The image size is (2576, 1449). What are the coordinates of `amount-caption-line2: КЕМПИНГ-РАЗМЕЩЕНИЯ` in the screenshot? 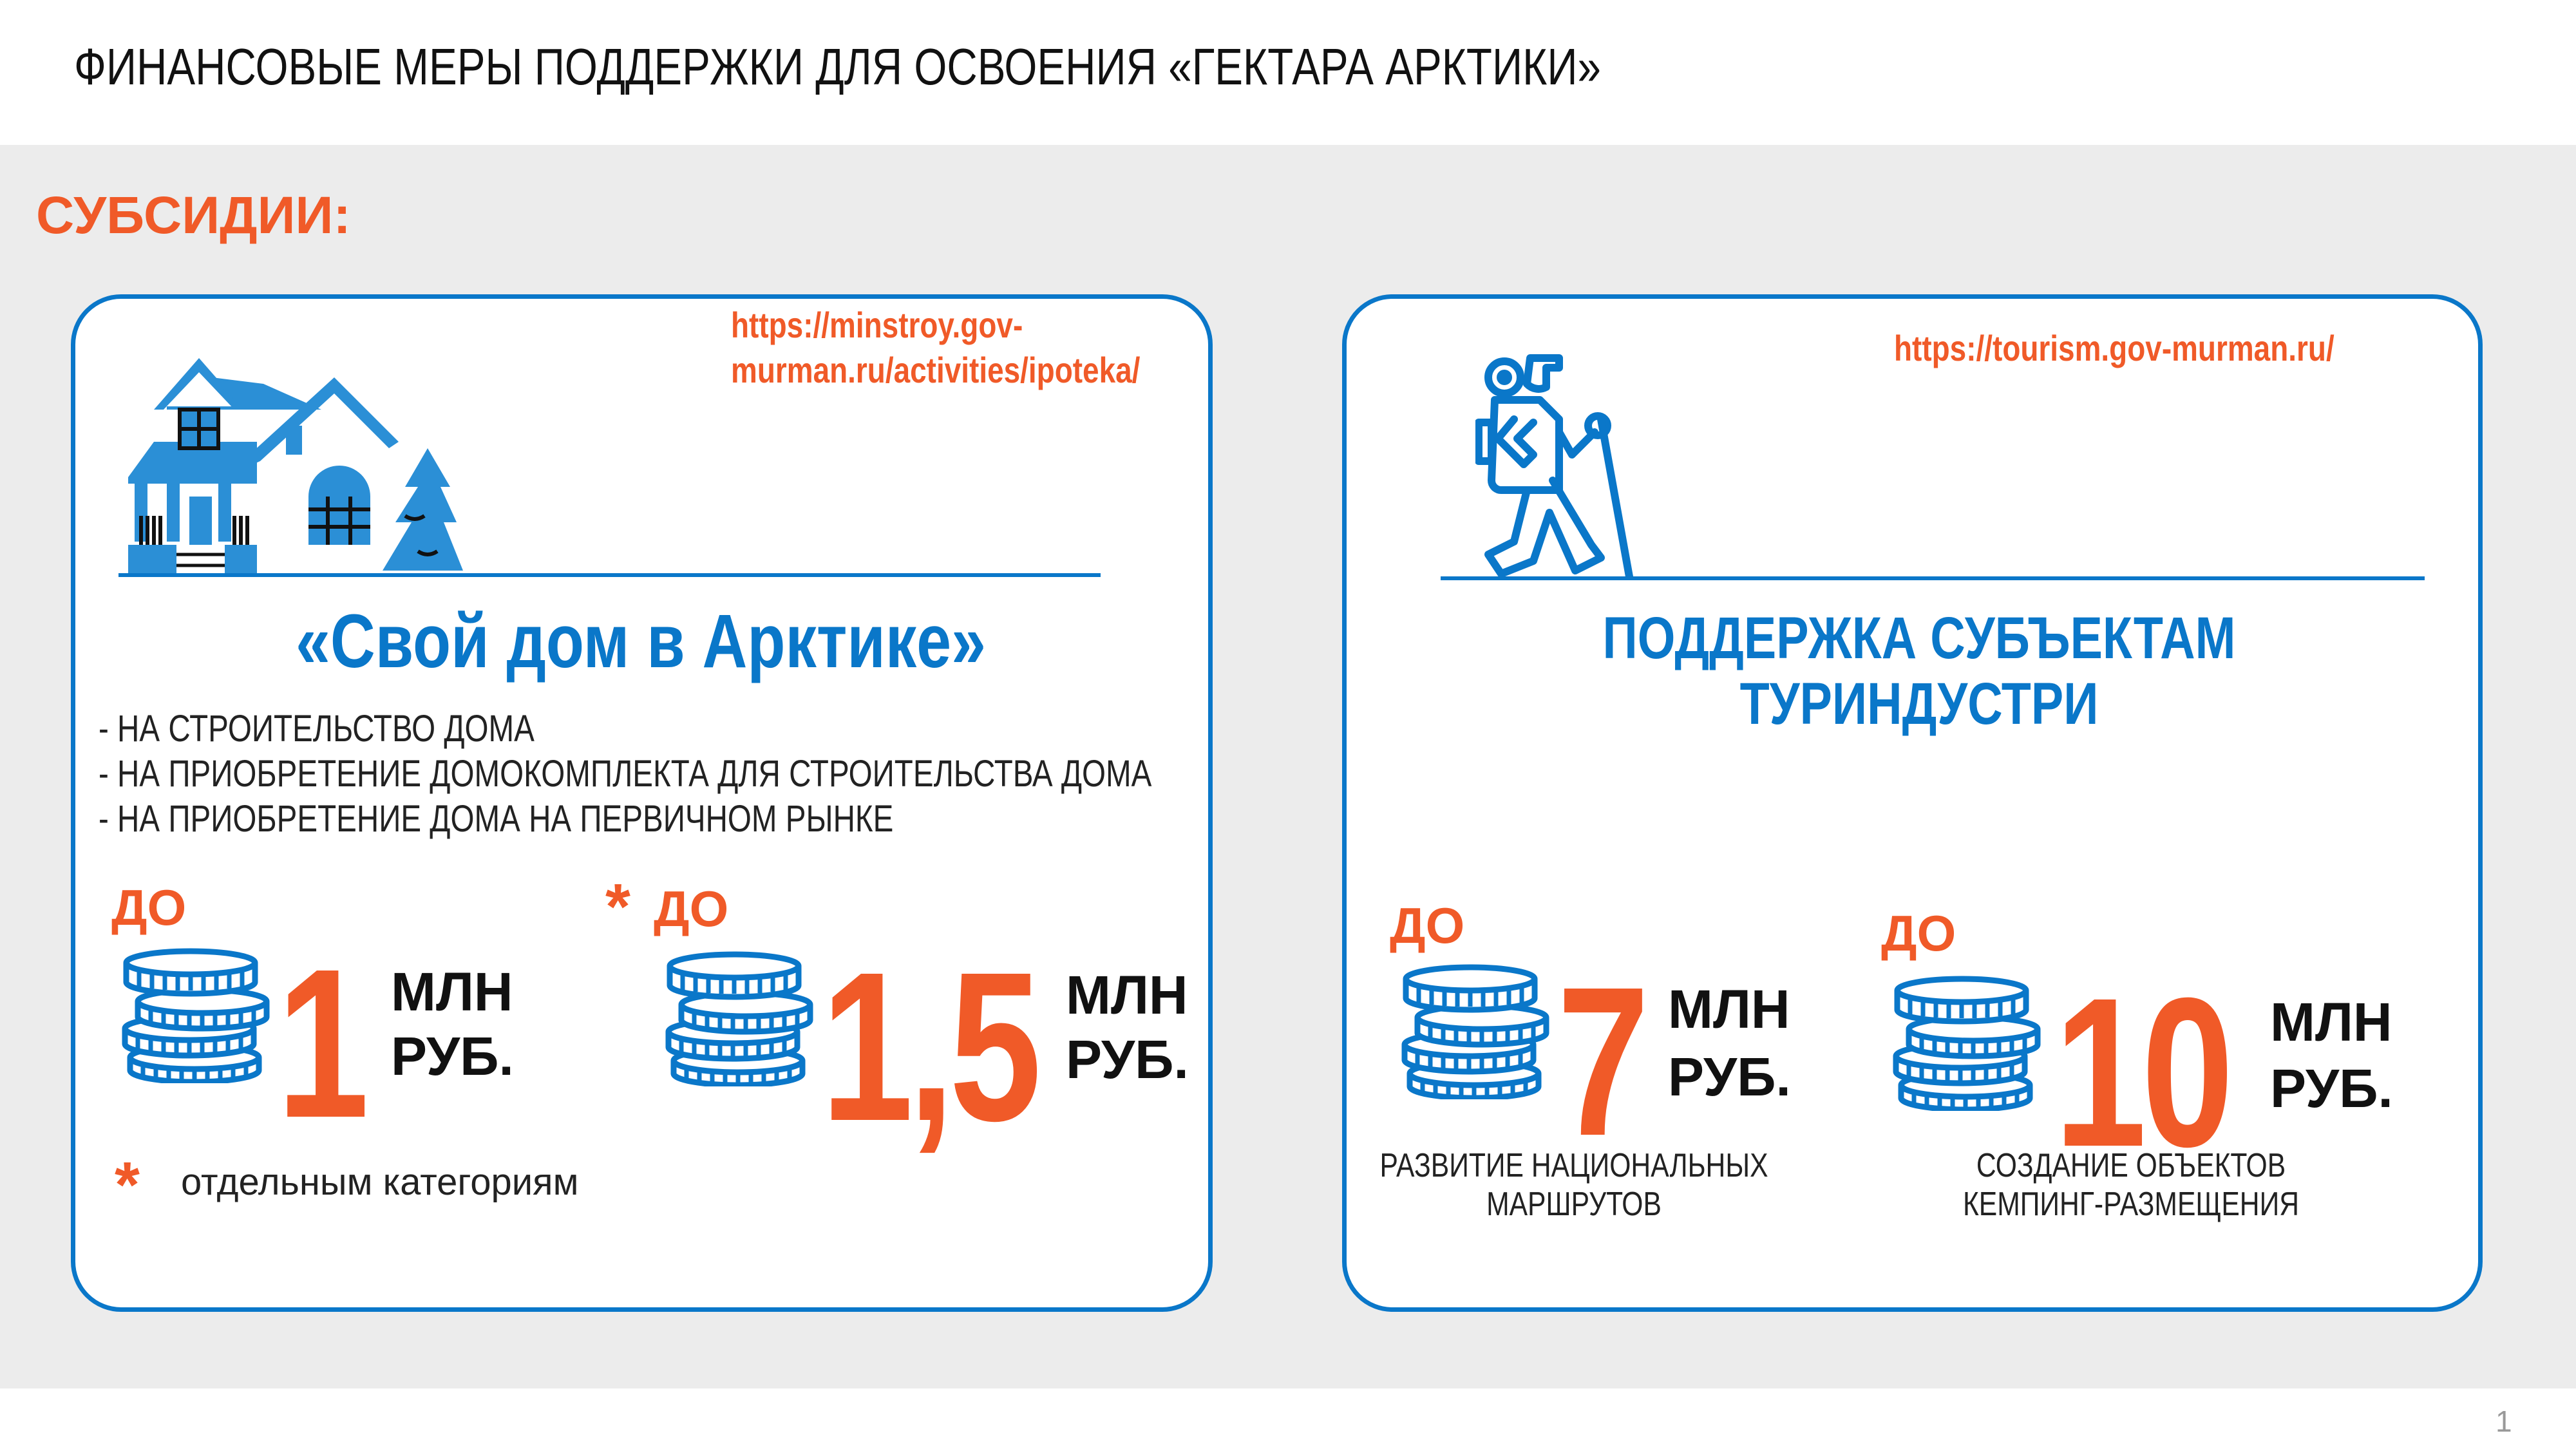 It's located at (2131, 1204).